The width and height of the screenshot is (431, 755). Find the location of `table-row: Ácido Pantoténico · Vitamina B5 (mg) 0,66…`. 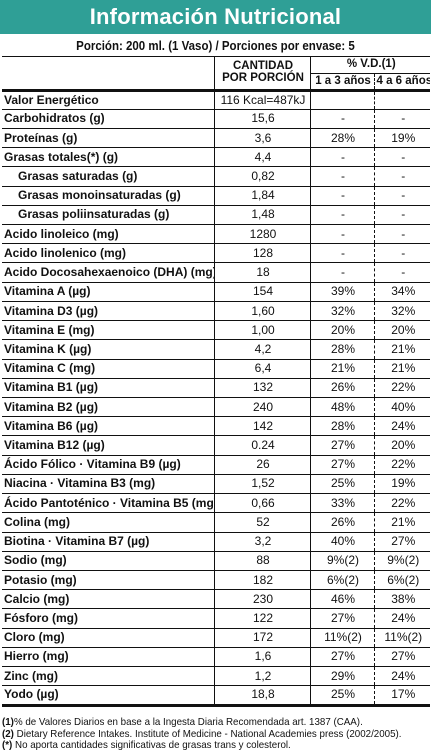

table-row: Ácido Pantoténico · Vitamina B5 (mg) 0,66… is located at coordinates (216, 503).